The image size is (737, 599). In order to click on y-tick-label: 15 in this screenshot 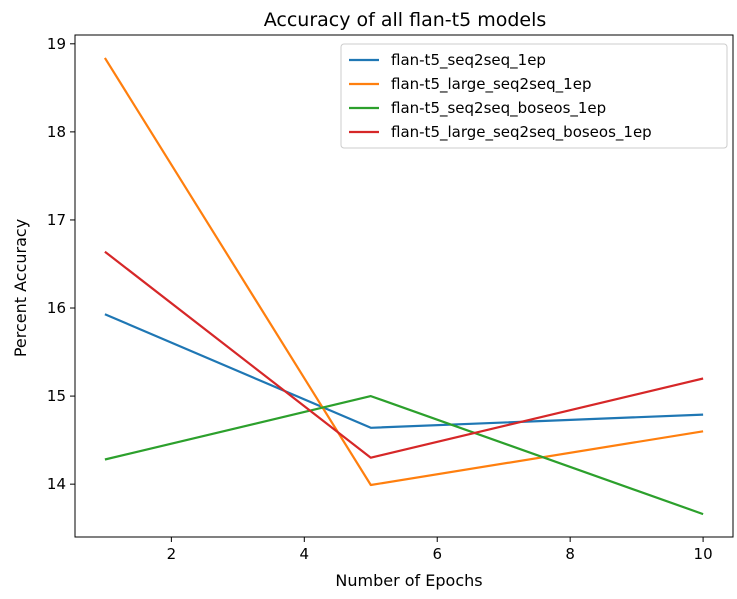, I will do `click(56, 396)`.